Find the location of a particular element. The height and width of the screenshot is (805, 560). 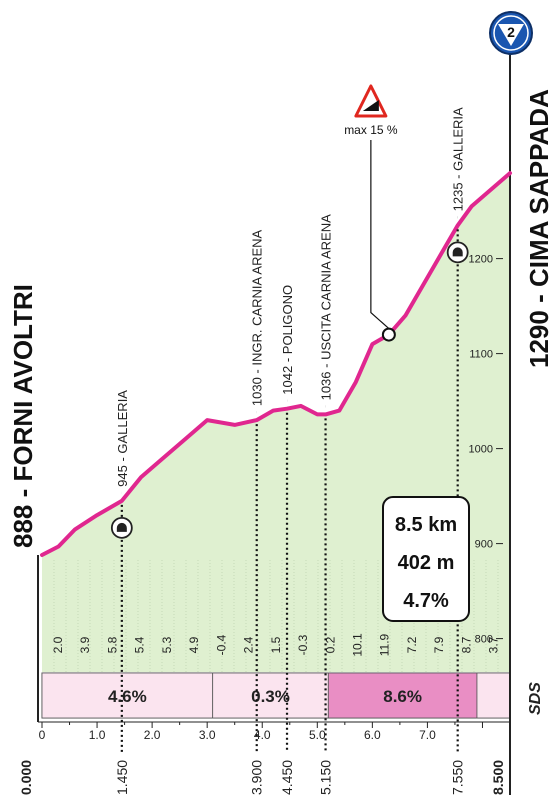

summary-distance: 8.5 km is located at coordinates (426, 525).